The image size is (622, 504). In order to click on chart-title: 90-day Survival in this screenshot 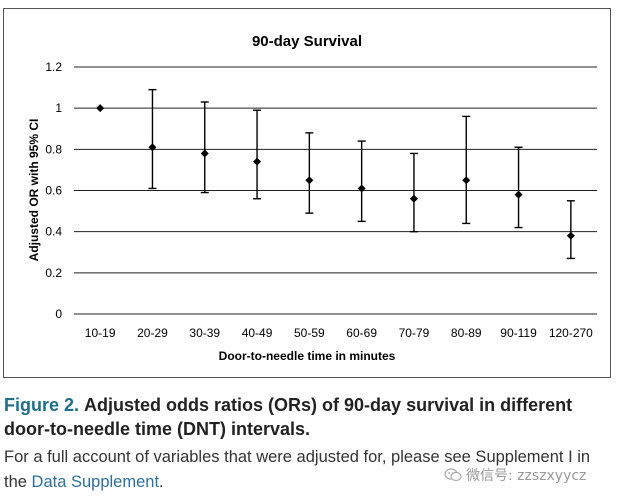, I will do `click(307, 41)`.